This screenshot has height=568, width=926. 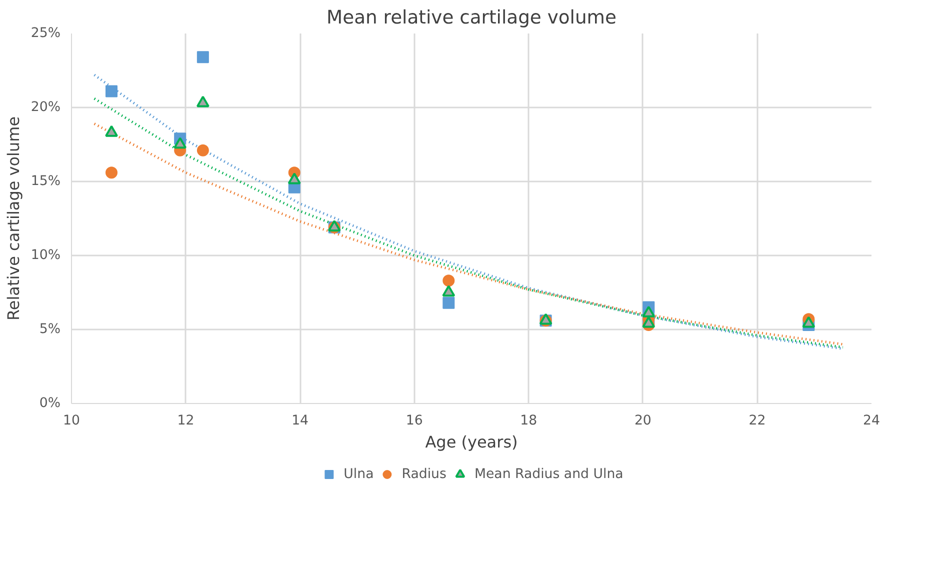 I want to click on y-tick-label: 15%, so click(x=45, y=181).